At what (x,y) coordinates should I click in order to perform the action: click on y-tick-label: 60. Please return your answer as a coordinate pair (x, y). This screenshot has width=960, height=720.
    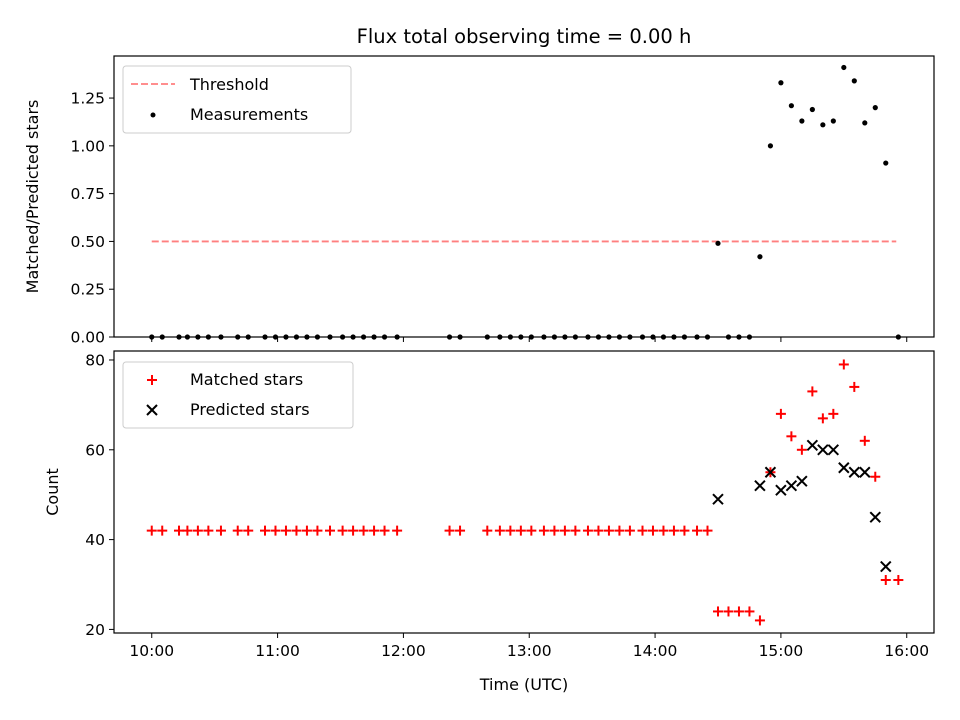
    Looking at the image, I should click on (95, 450).